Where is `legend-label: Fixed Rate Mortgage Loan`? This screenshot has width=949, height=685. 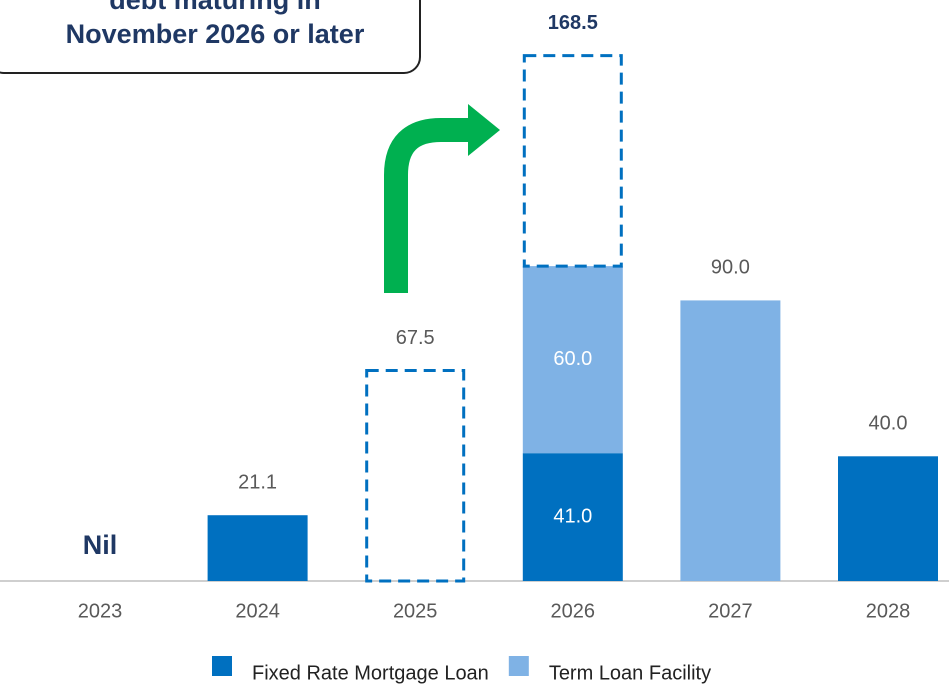
legend-label: Fixed Rate Mortgage Loan is located at coordinates (370, 673).